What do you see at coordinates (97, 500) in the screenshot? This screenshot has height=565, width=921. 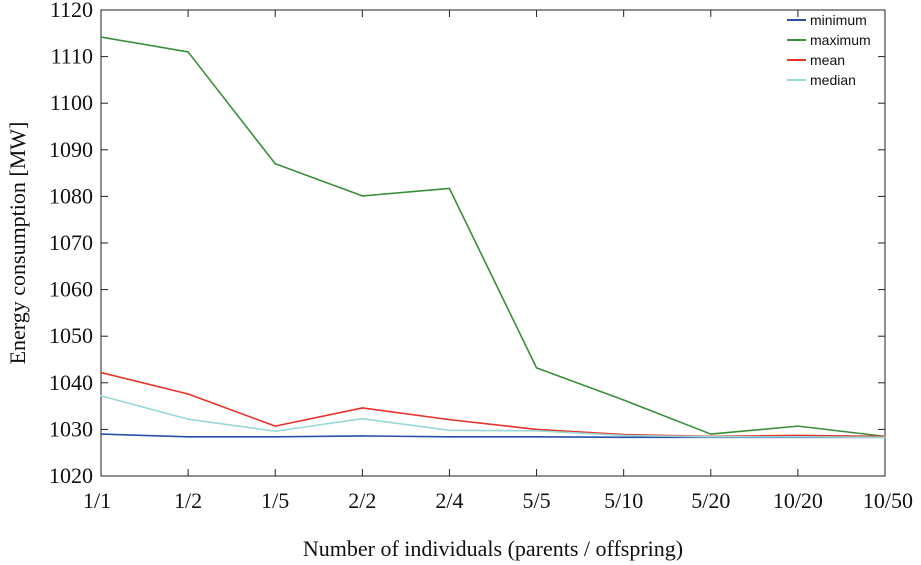 I see `x-tick-label: 1/1` at bounding box center [97, 500].